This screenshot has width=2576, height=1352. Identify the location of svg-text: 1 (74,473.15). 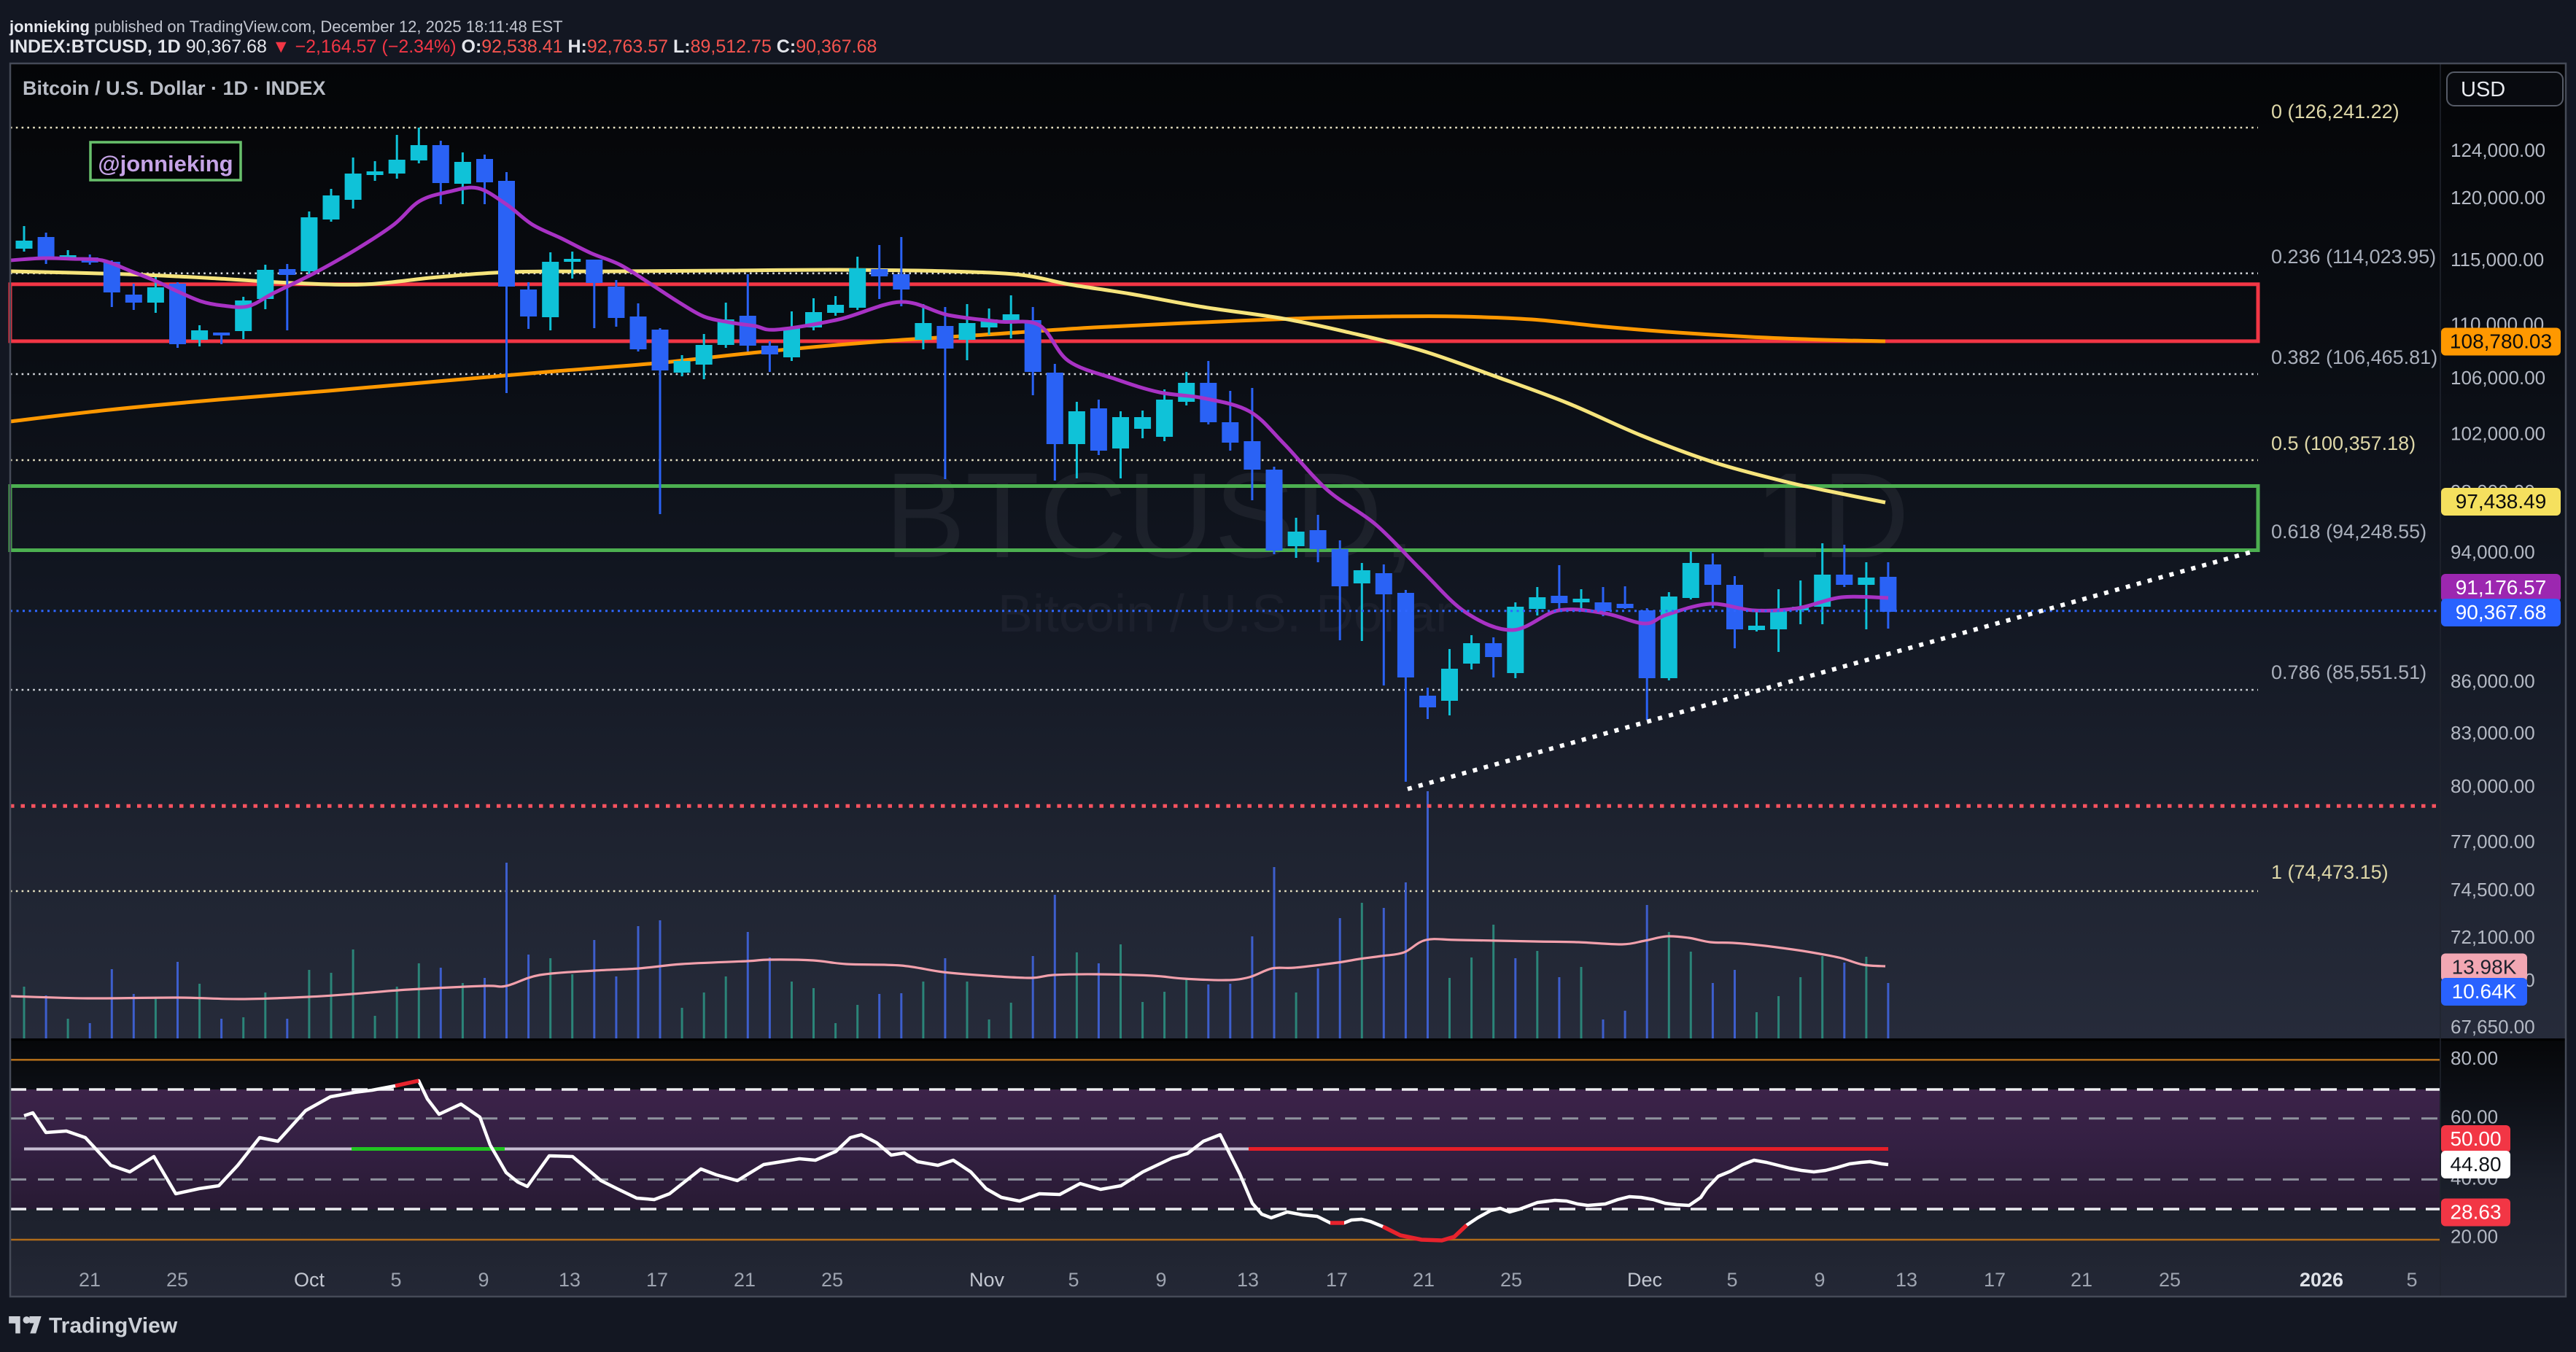
(2330, 872).